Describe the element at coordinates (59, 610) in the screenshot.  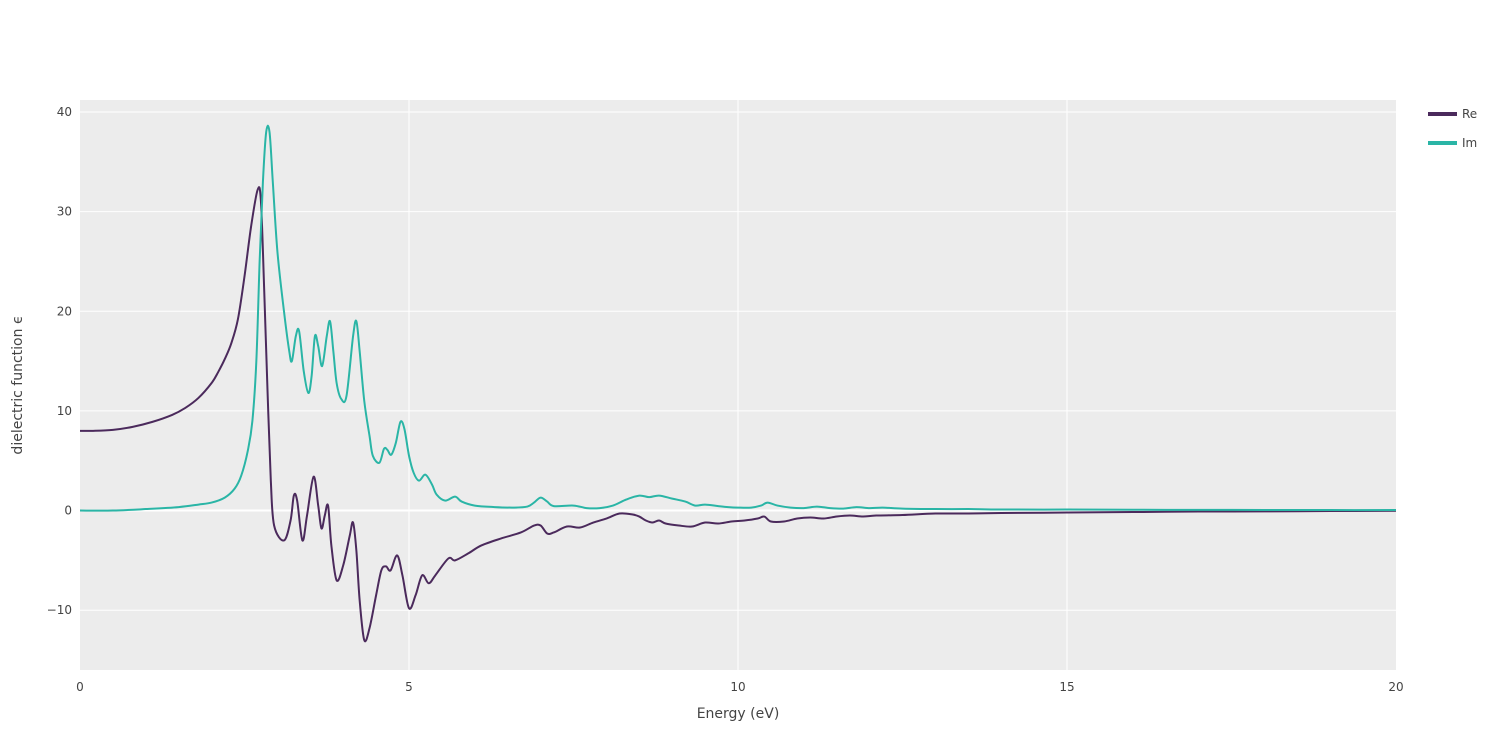
I see `y-tick-label: −10` at that location.